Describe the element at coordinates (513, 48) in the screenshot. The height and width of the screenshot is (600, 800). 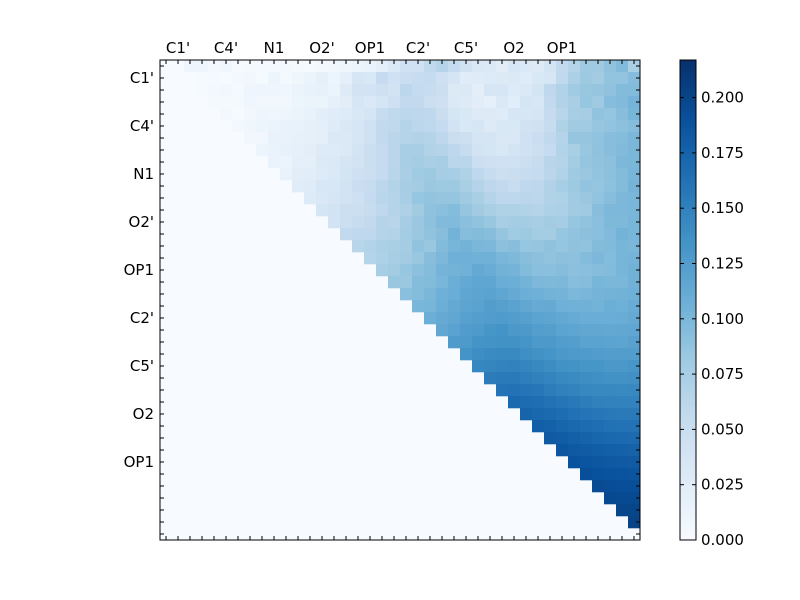
I see `x-tick-label: O2` at that location.